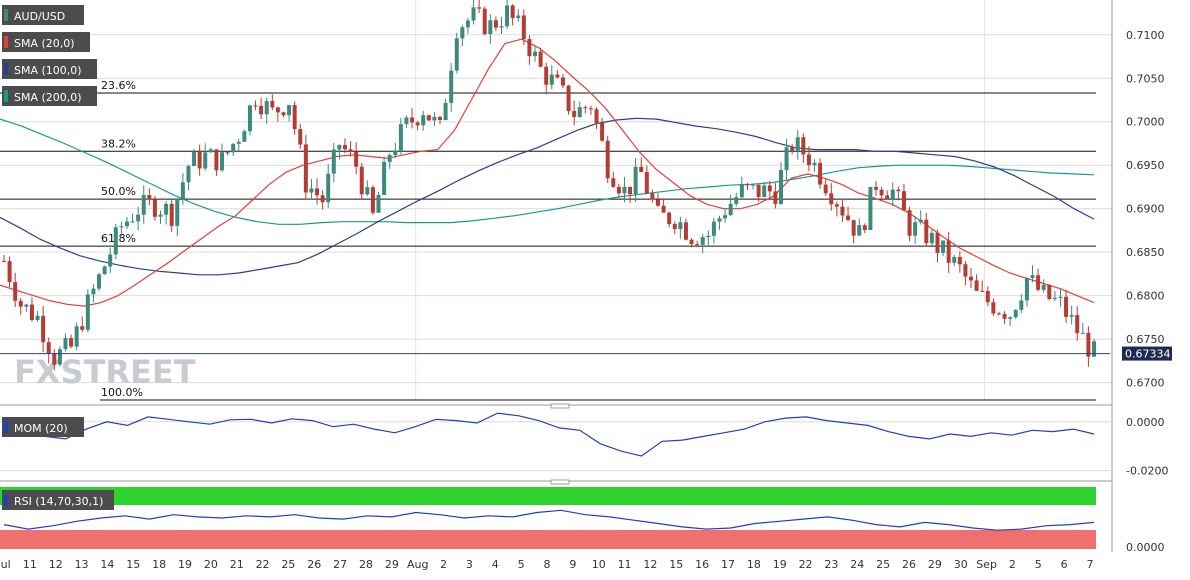  Describe the element at coordinates (572, 564) in the screenshot. I see `time-tick-label: 9` at that location.